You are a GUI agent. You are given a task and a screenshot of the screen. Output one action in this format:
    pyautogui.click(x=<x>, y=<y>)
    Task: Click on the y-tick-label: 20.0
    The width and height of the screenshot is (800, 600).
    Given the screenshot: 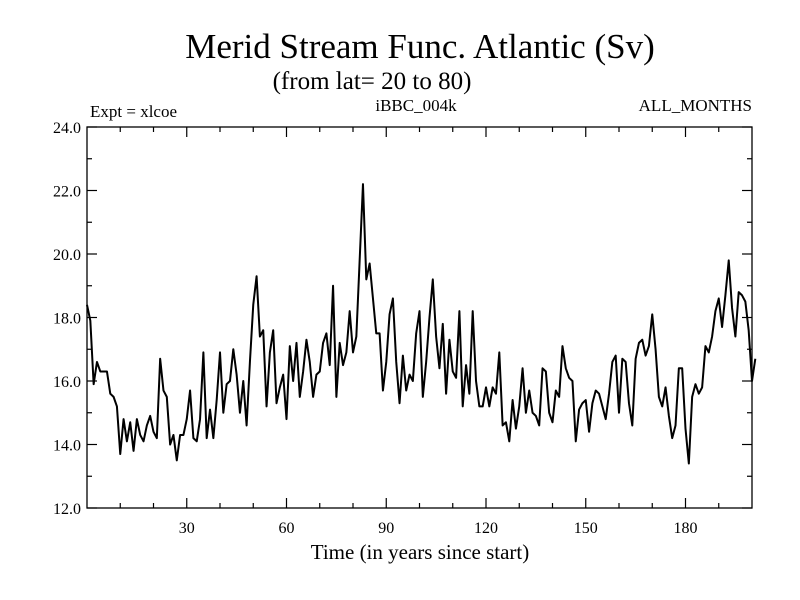 What is the action you would take?
    pyautogui.click(x=67, y=255)
    